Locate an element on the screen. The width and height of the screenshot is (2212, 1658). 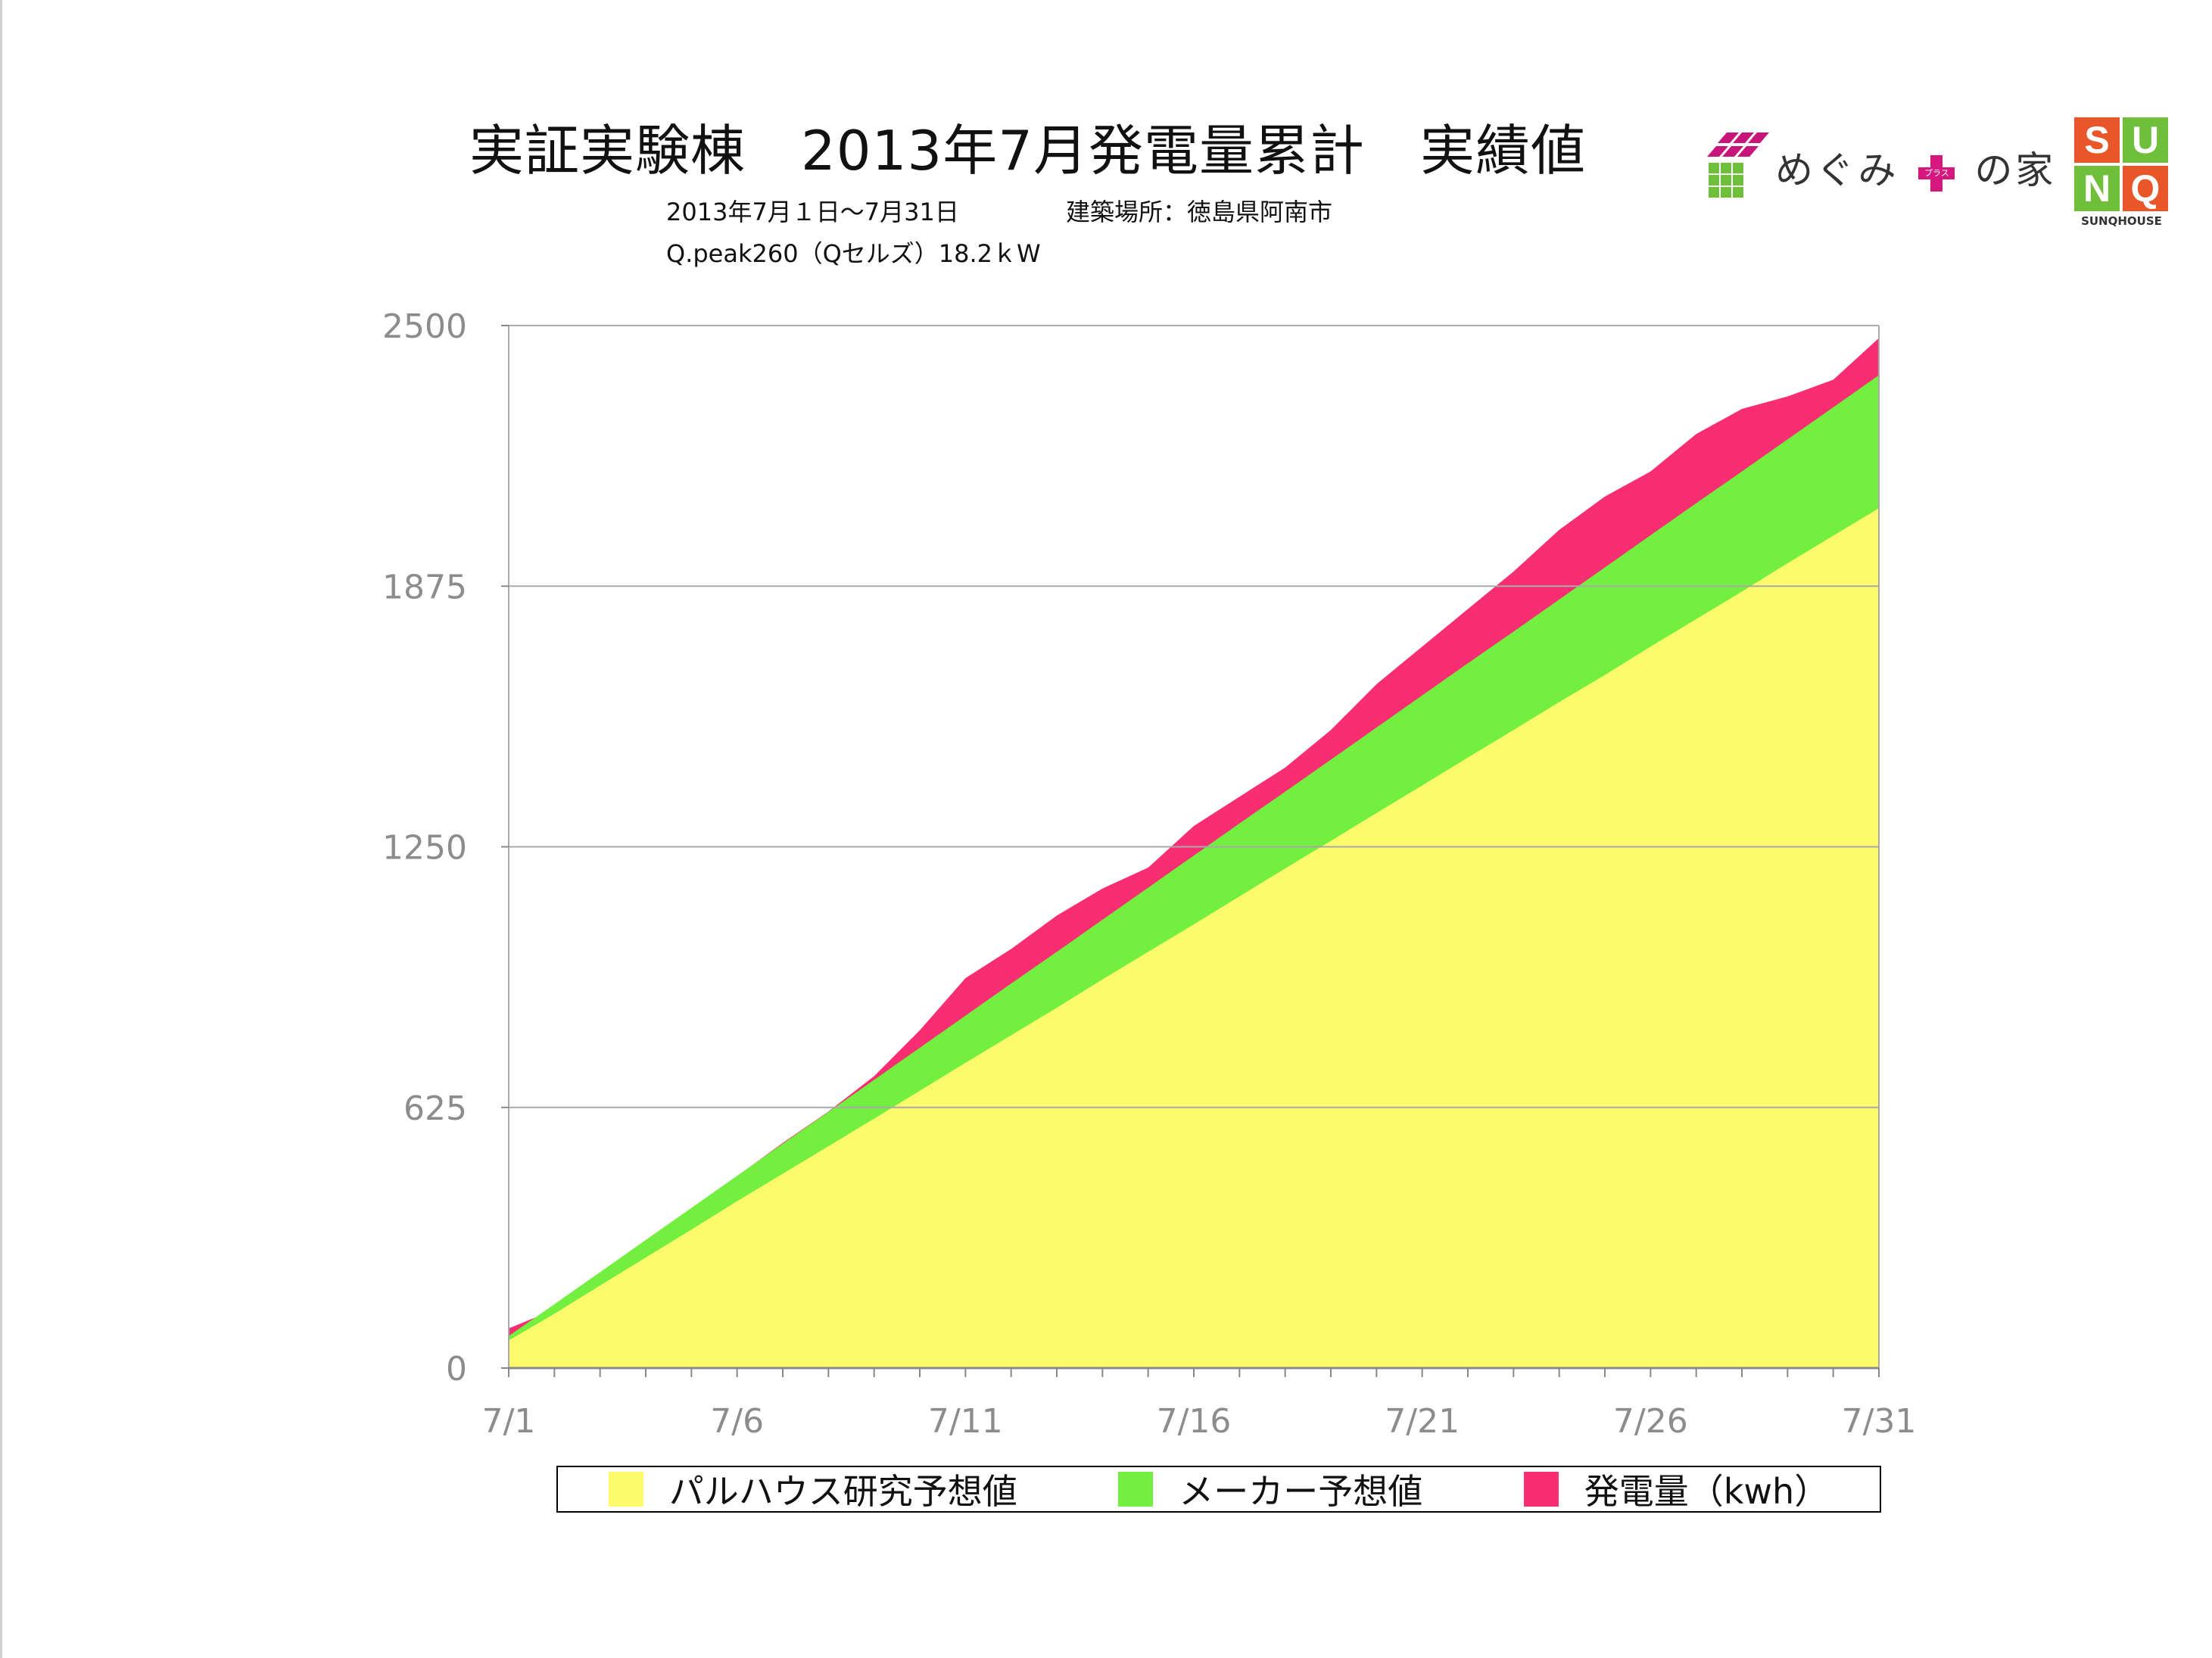
legend-label: 発電量（kwh） is located at coordinates (1707, 1491).